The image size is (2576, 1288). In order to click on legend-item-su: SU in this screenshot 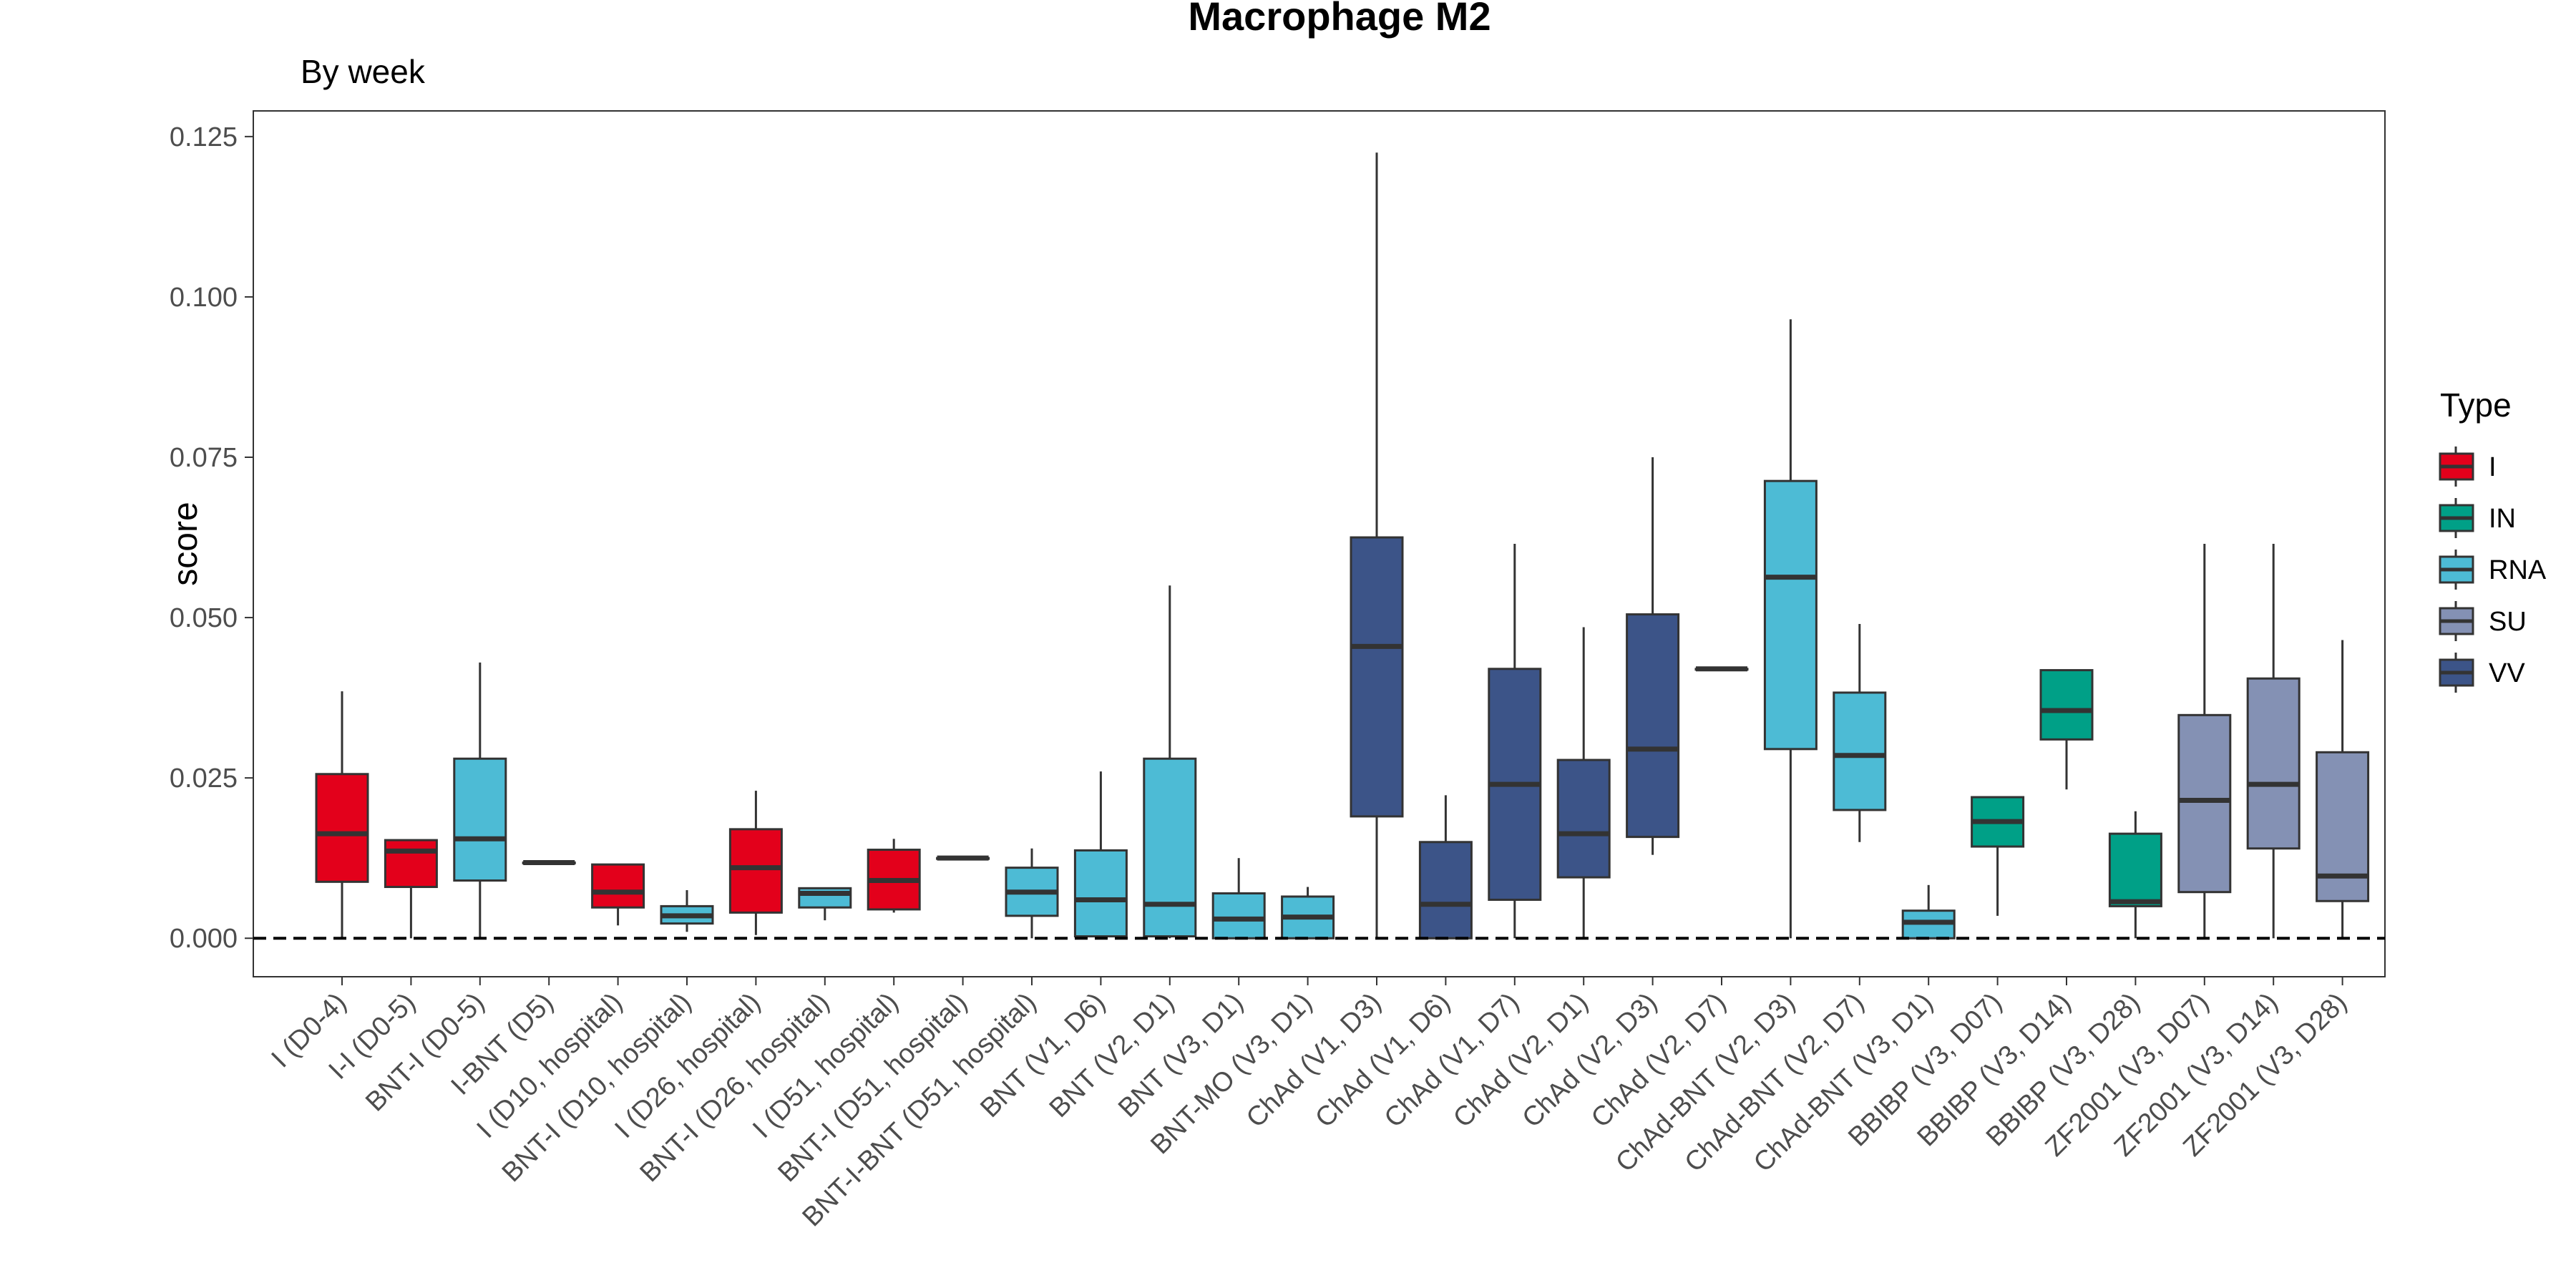, I will do `click(2483, 621)`.